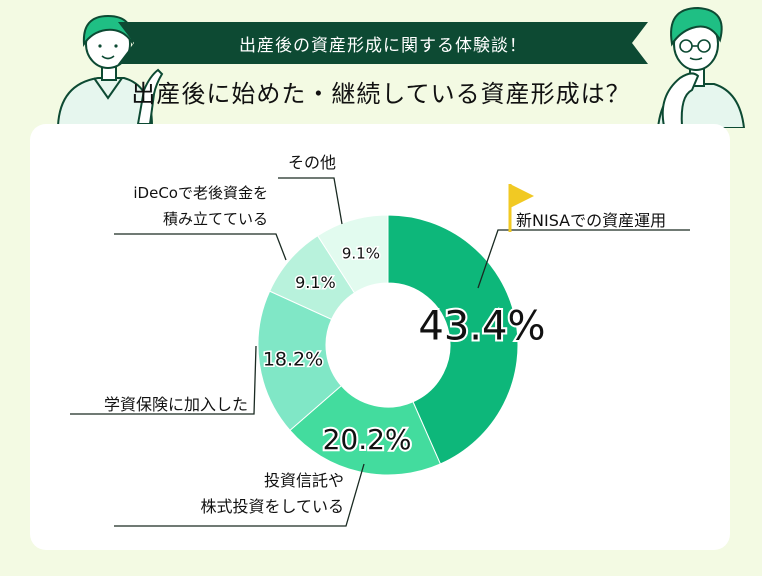 The image size is (762, 576). I want to click on leader-line-toushi, so click(239, 495).